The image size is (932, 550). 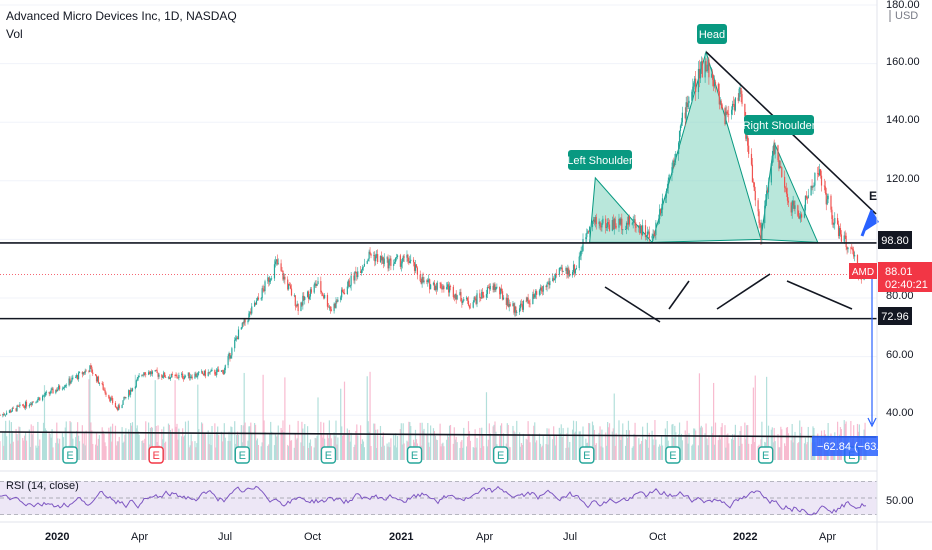 What do you see at coordinates (906, 16) in the screenshot?
I see `currency-label: USD` at bounding box center [906, 16].